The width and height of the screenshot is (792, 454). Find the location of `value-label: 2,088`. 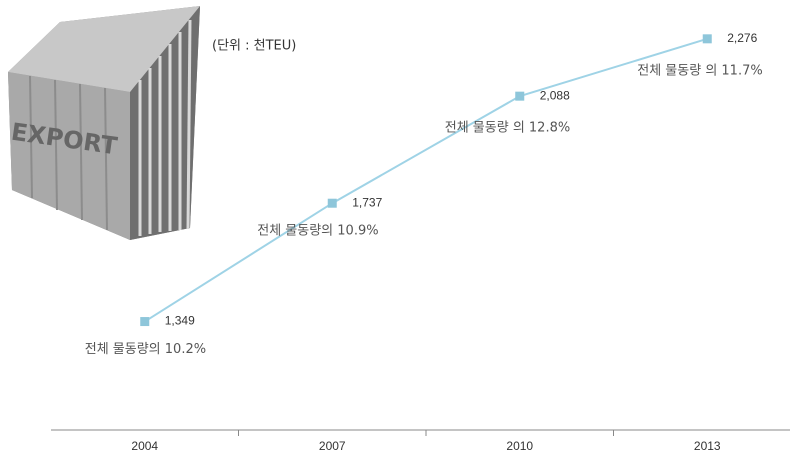

value-label: 2,088 is located at coordinates (555, 95).